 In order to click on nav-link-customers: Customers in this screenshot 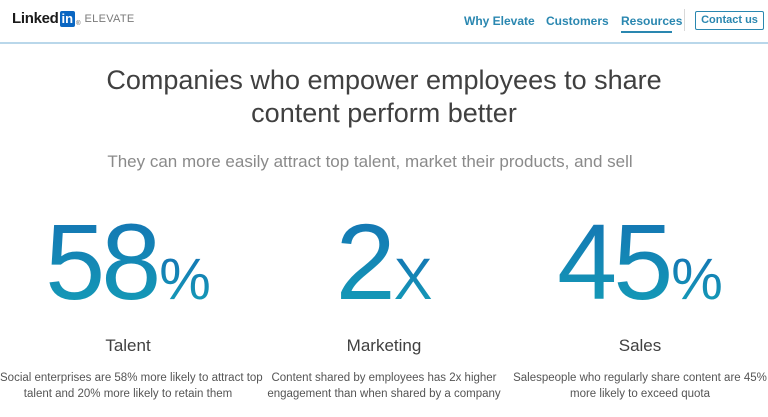, I will do `click(577, 21)`.